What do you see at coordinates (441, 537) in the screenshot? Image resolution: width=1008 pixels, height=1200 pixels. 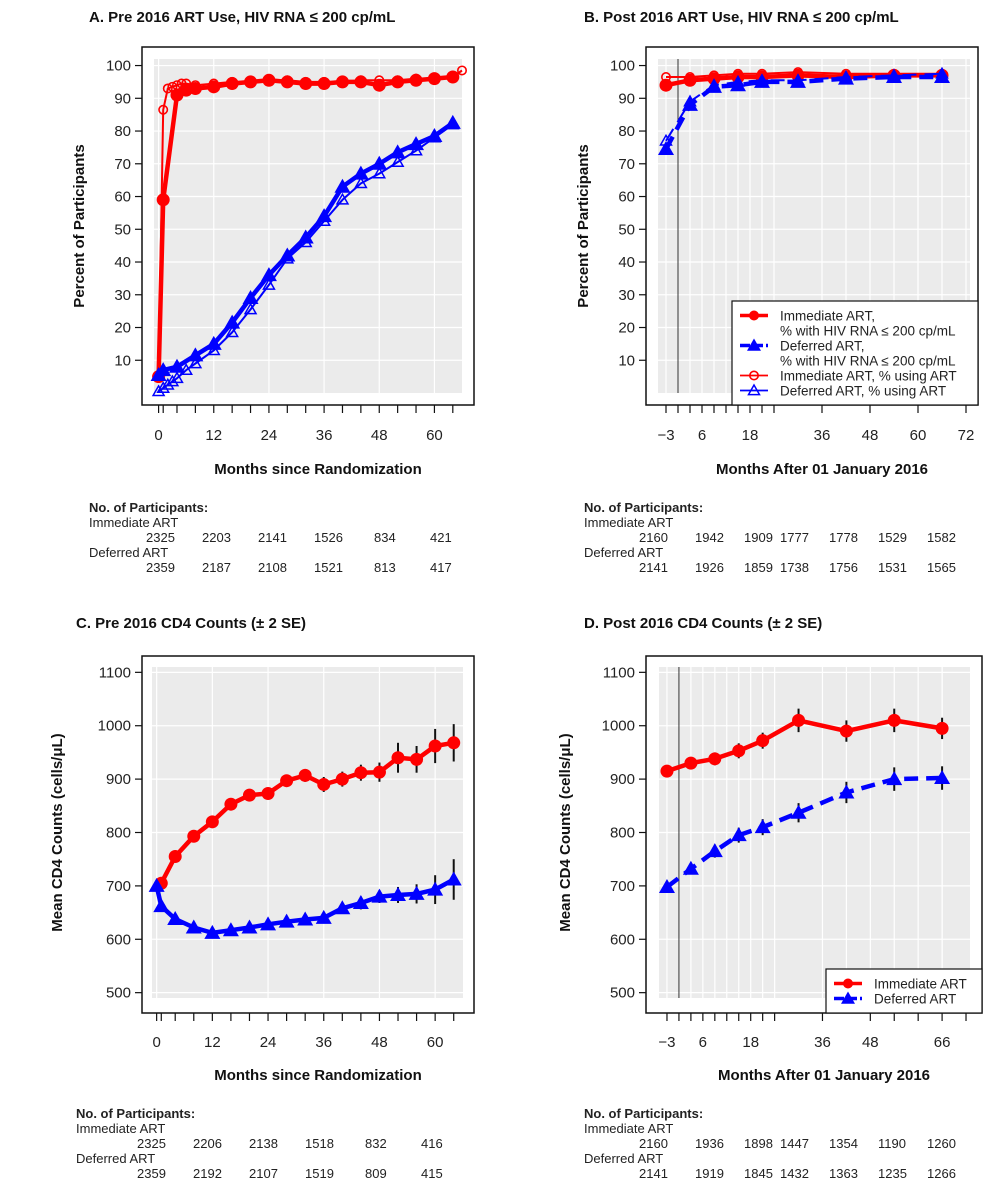 I see `participants-count: 421` at bounding box center [441, 537].